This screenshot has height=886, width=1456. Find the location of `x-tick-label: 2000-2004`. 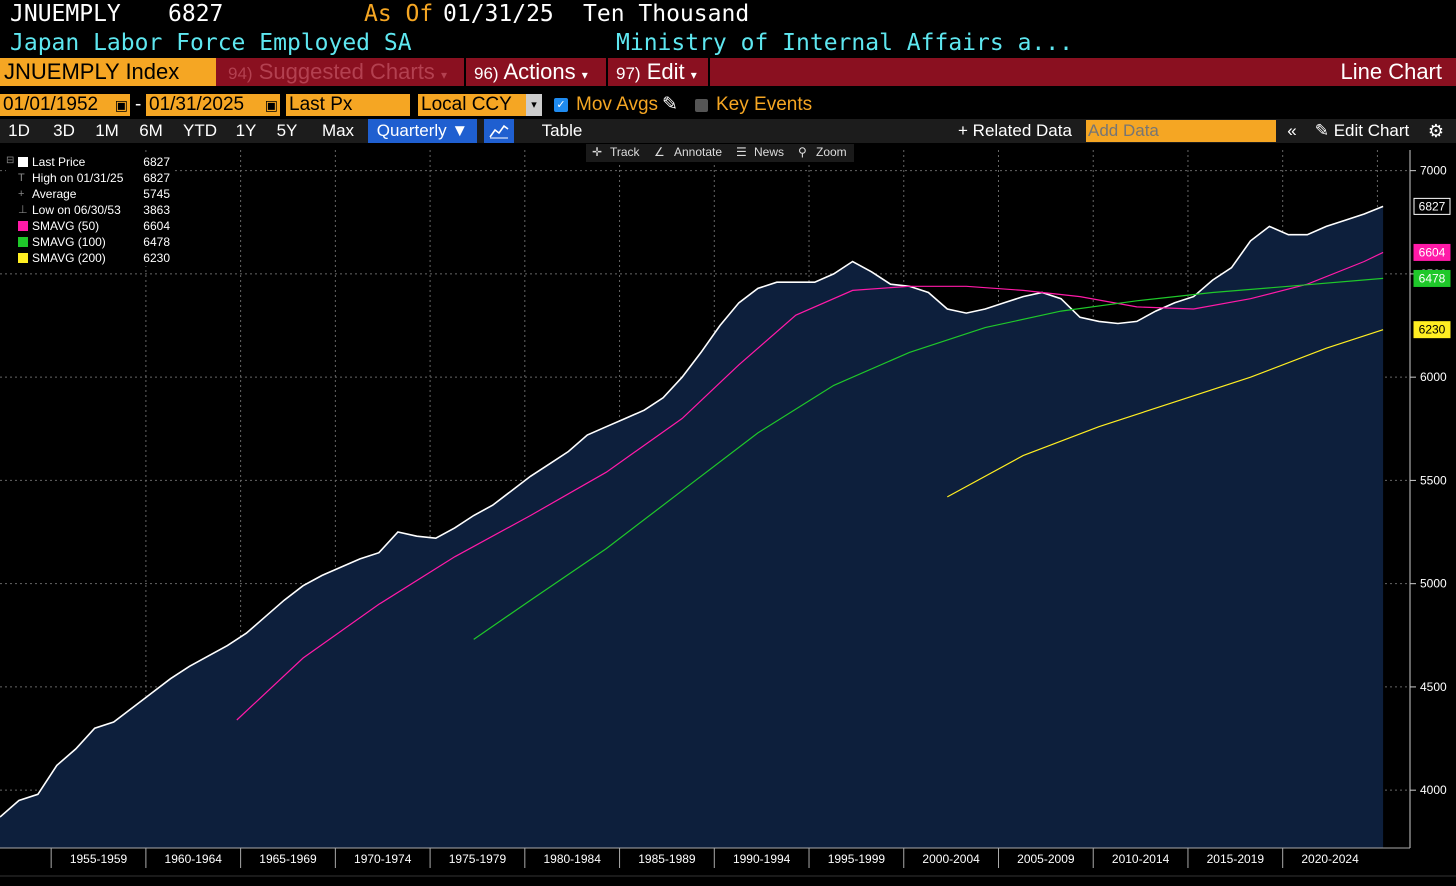

x-tick-label: 2000-2004 is located at coordinates (951, 859).